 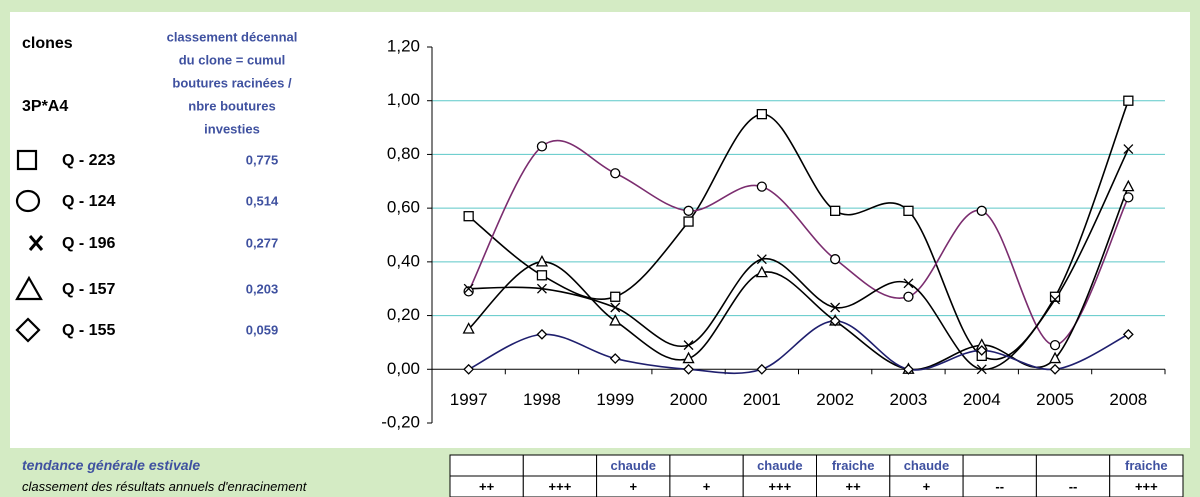 I want to click on score-header: classement décennal, so click(x=232, y=36).